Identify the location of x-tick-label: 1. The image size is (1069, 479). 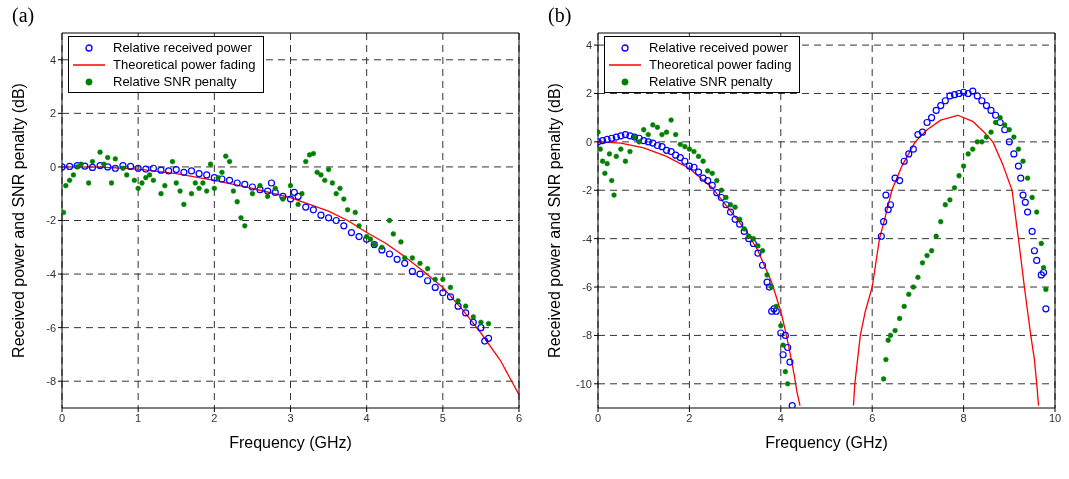
(138, 417).